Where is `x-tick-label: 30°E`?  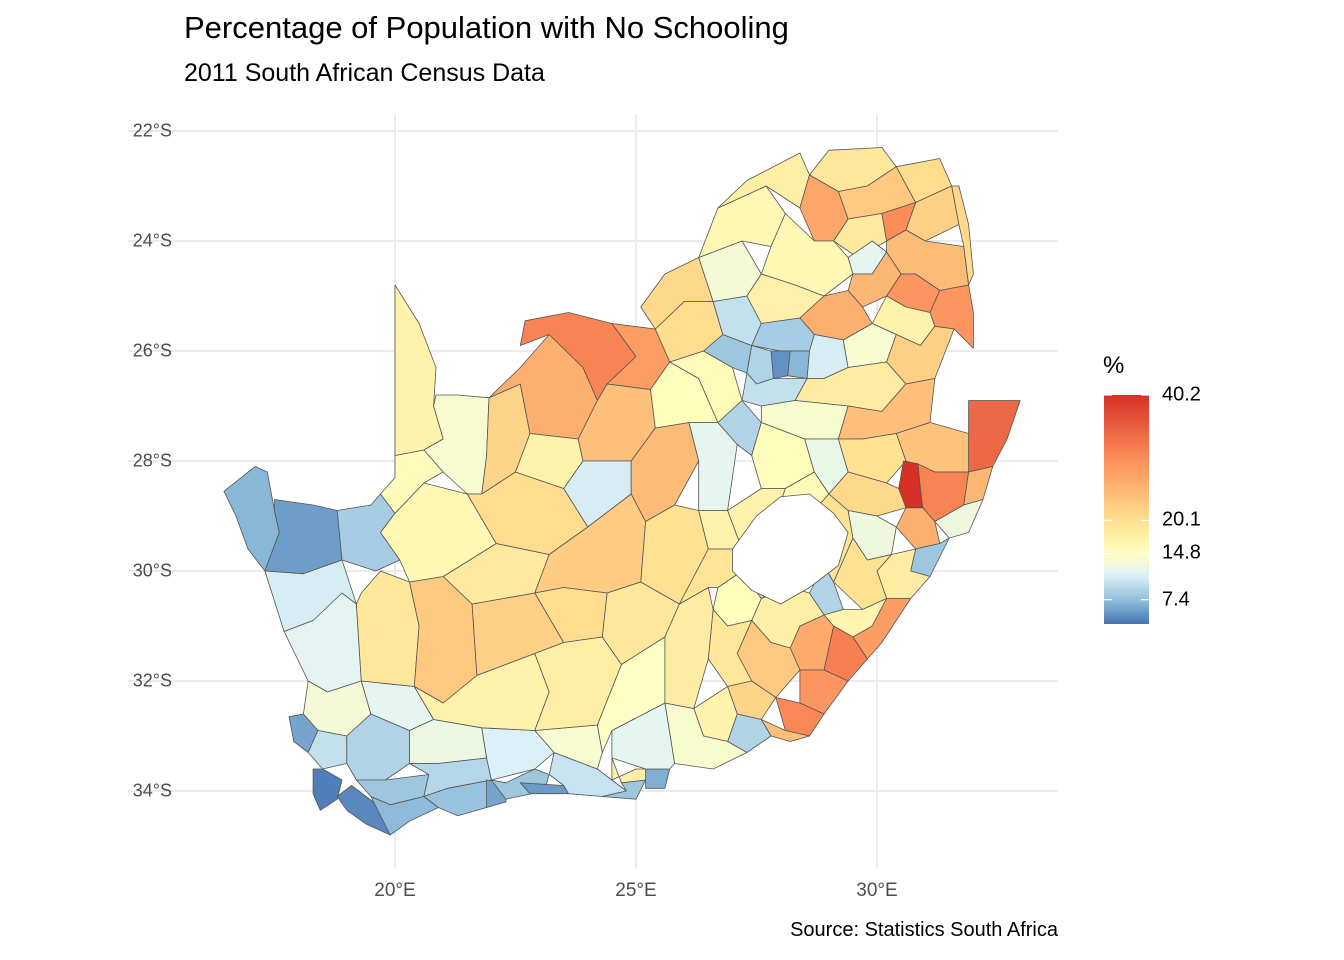
x-tick-label: 30°E is located at coordinates (877, 890).